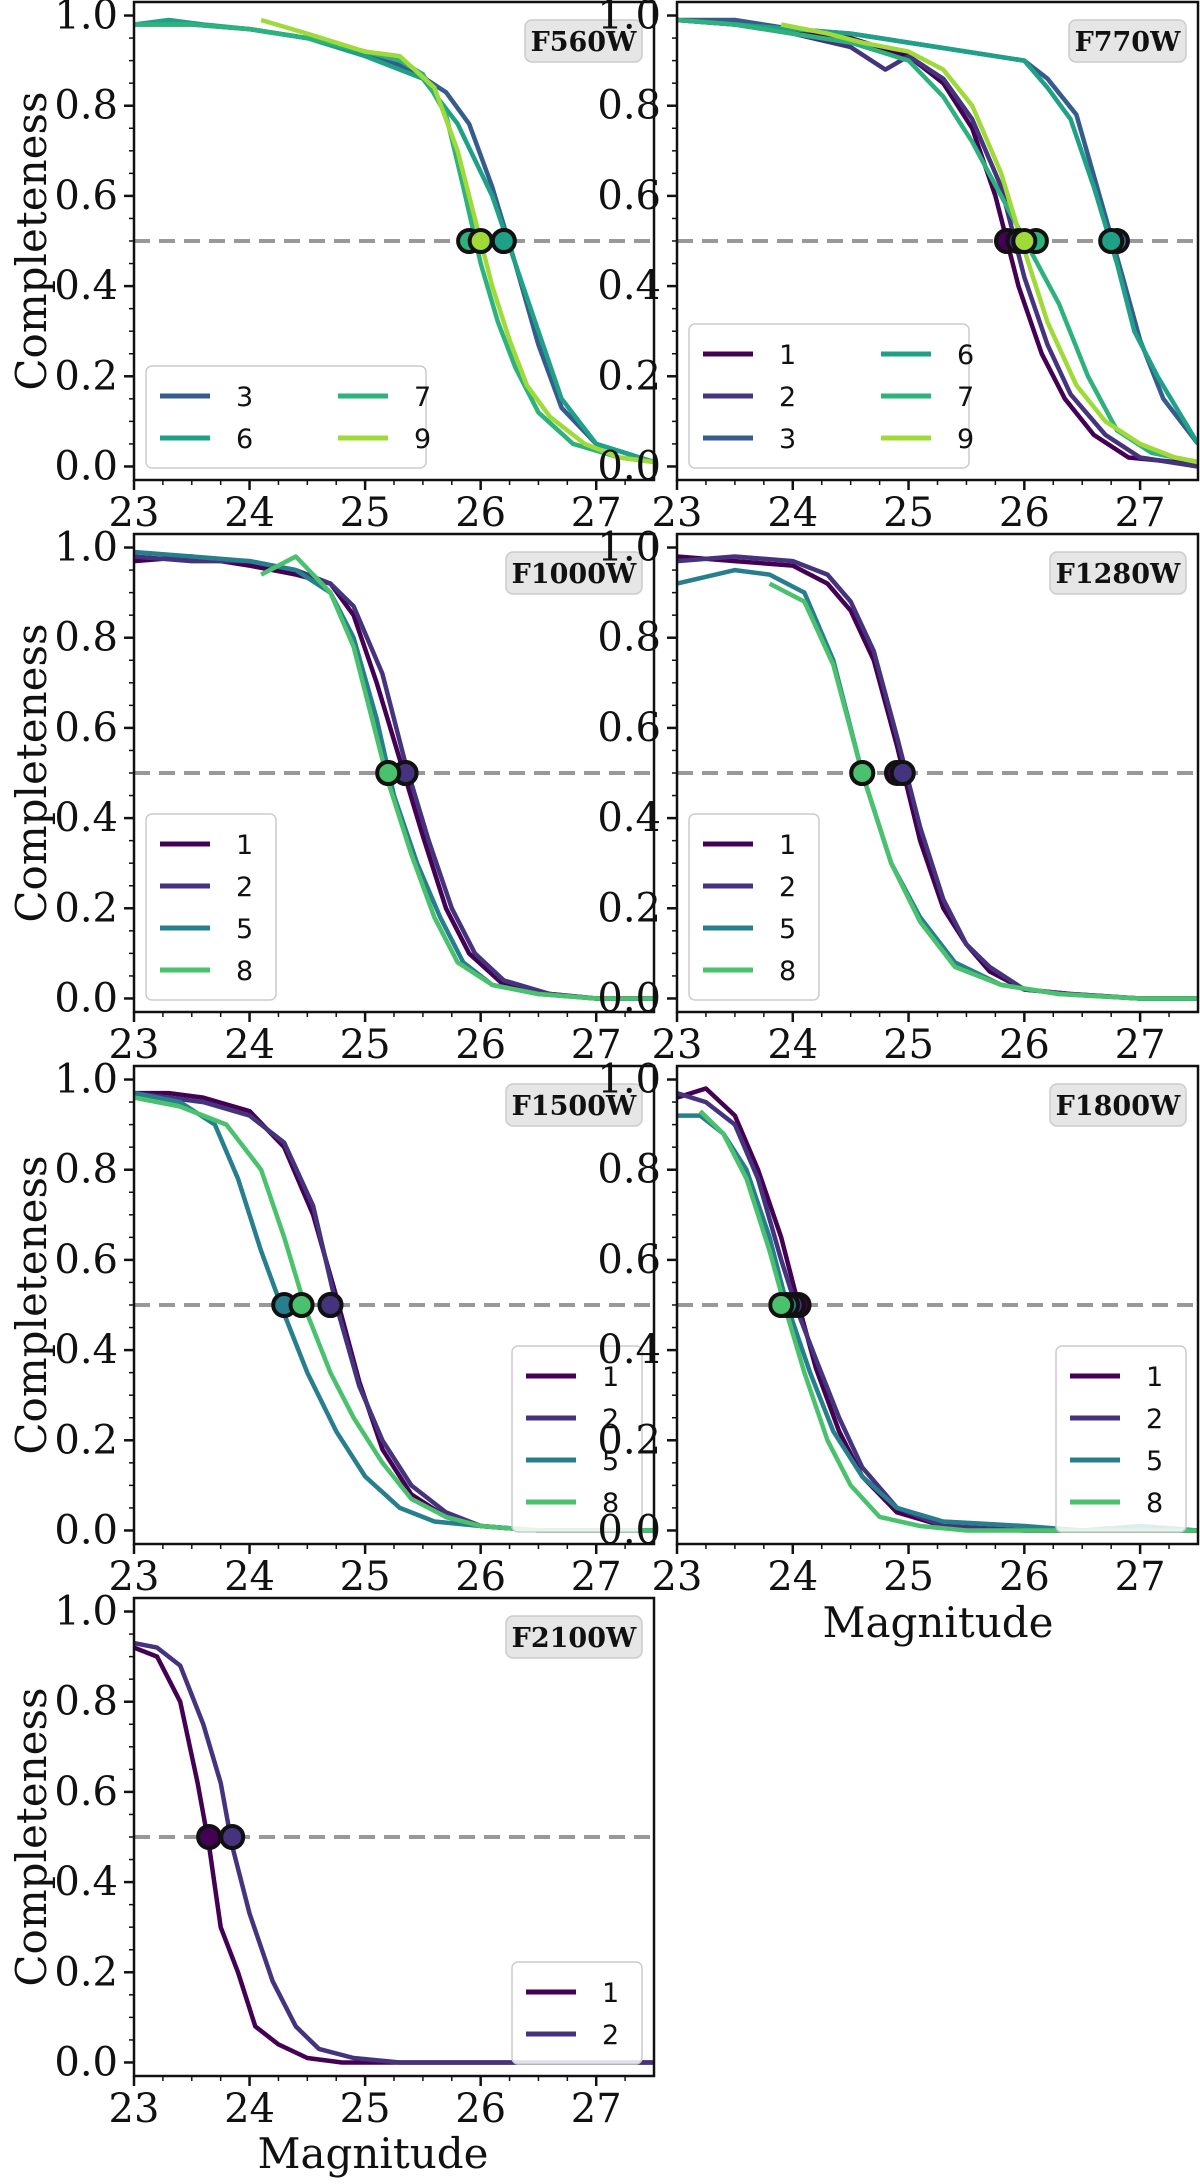 The image size is (1200, 2184). Describe the element at coordinates (610, 1993) in the screenshot. I see `legend-label-1: 1` at that location.